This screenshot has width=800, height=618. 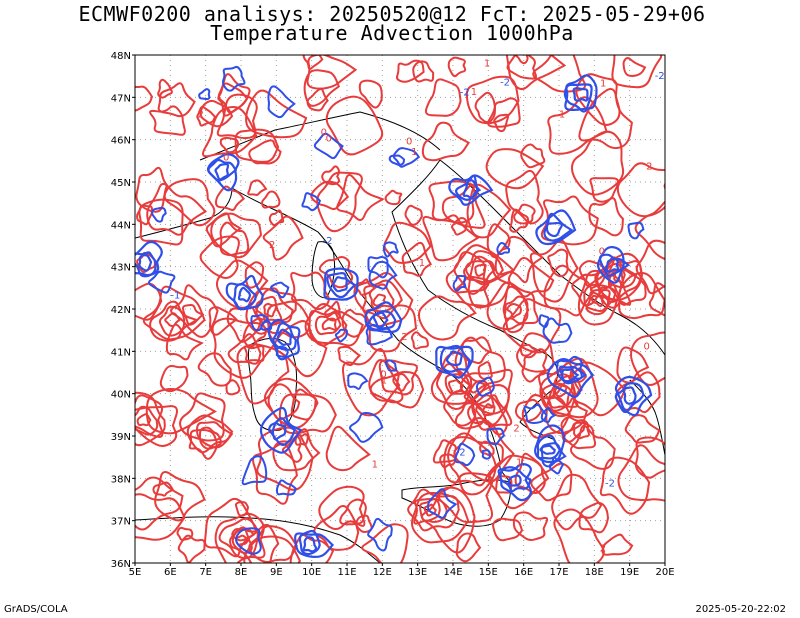 I want to click on lon-tick-label: 9E, so click(x=276, y=572).